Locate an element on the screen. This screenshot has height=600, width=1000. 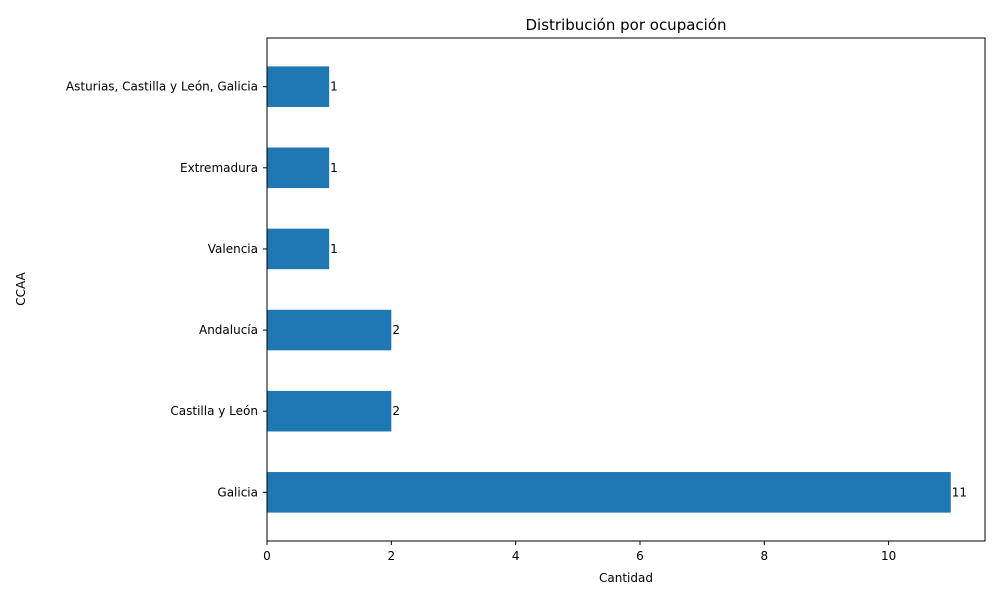
x-tick-label: 2 is located at coordinates (392, 556).